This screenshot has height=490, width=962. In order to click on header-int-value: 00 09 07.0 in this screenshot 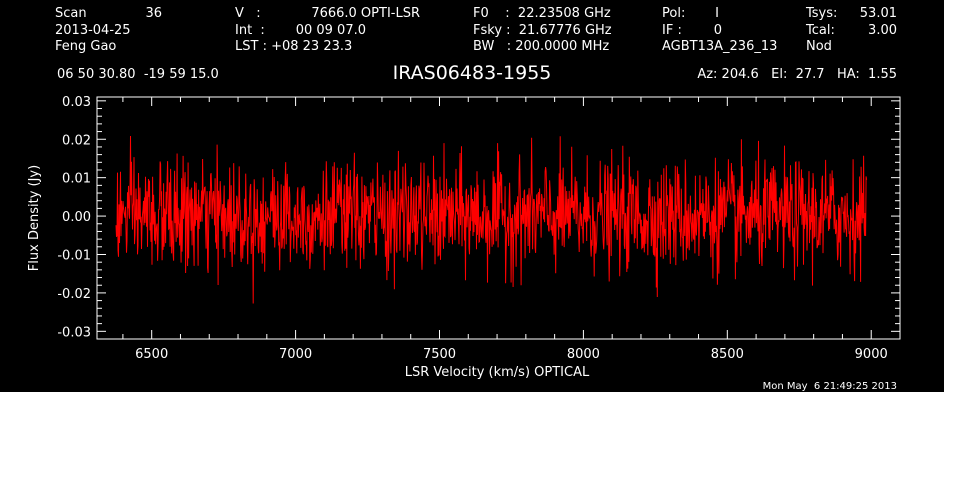, I will do `click(331, 30)`.